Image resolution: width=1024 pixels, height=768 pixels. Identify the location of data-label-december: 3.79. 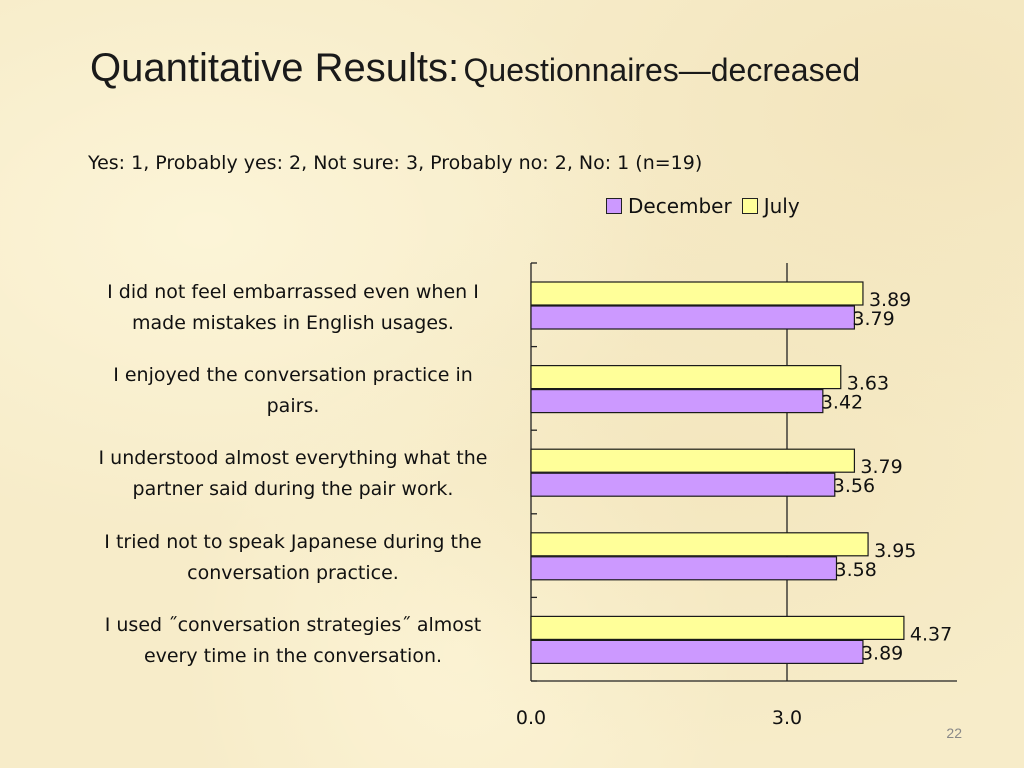
(873, 319).